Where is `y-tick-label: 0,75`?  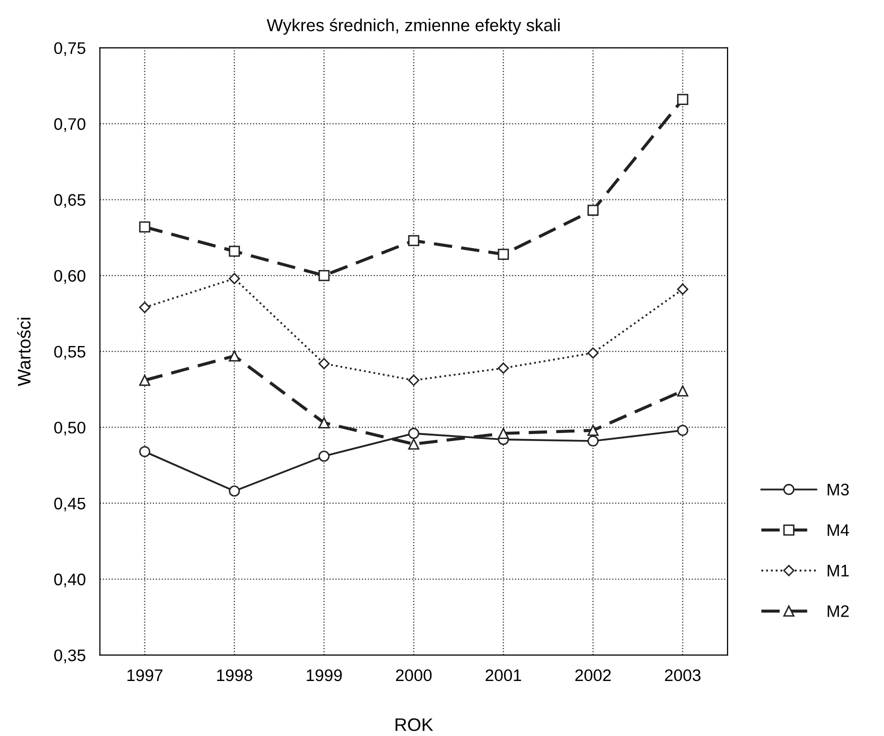
y-tick-label: 0,75 is located at coordinates (70, 49).